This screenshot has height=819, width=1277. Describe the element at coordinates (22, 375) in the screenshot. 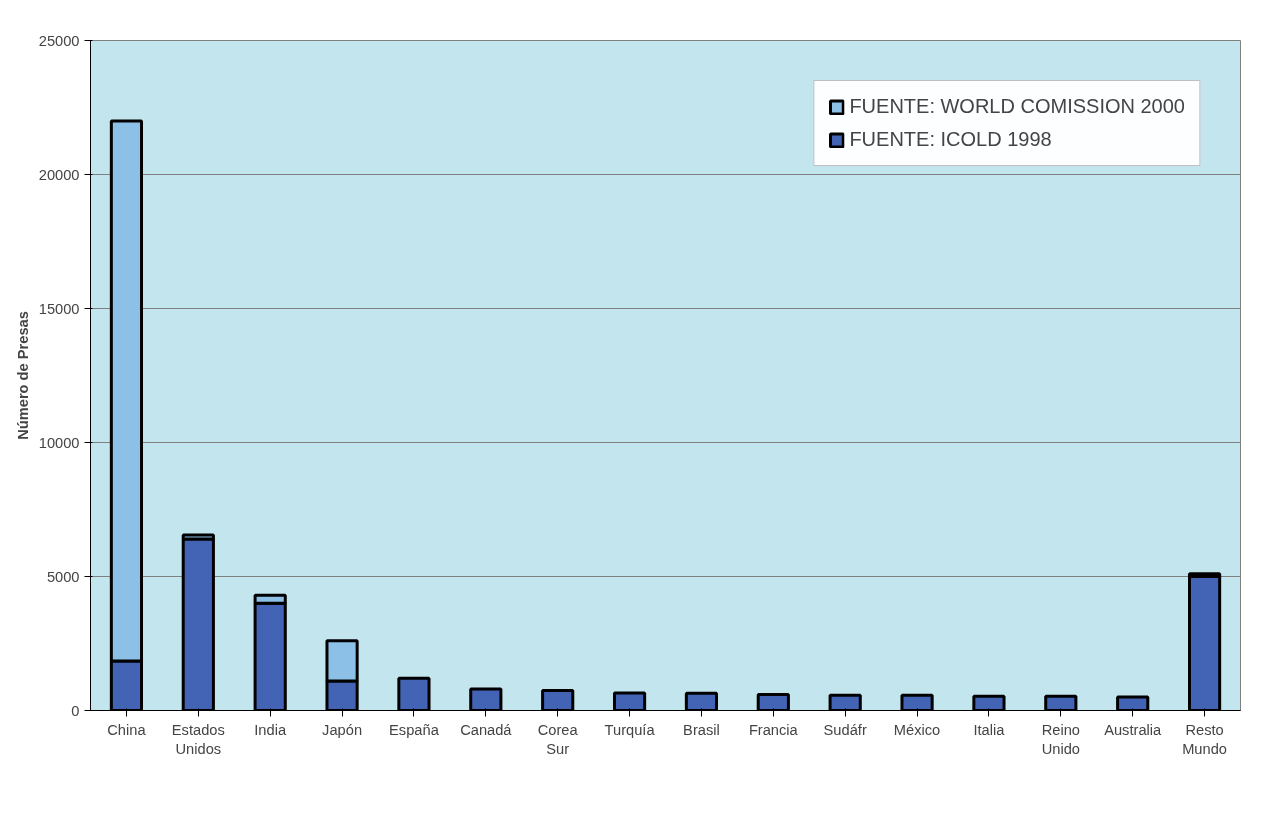

I see `y-axis-title: Número de Presas` at that location.